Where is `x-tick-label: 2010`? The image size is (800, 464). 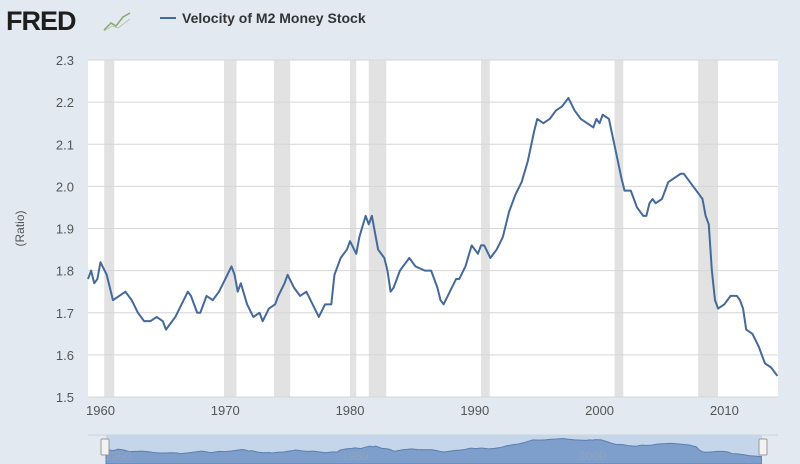
x-tick-label: 2010 is located at coordinates (724, 410).